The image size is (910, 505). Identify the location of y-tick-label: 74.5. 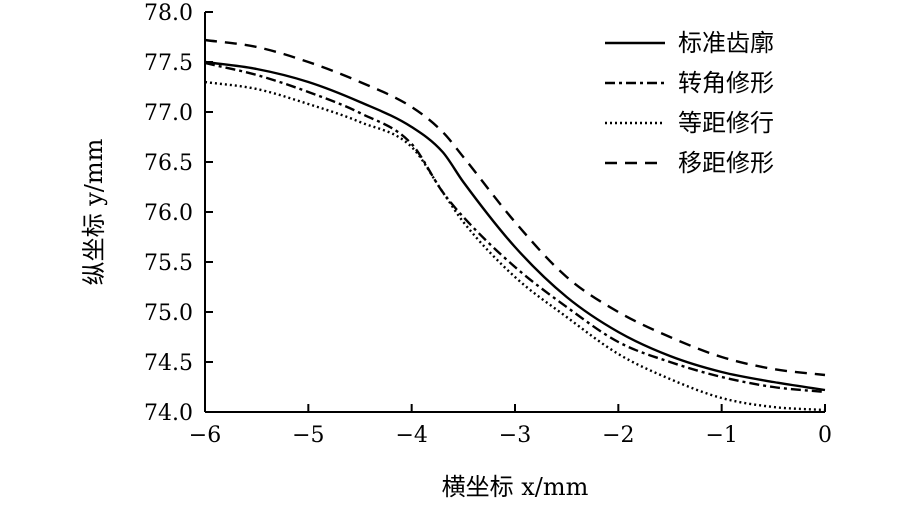
(168, 363).